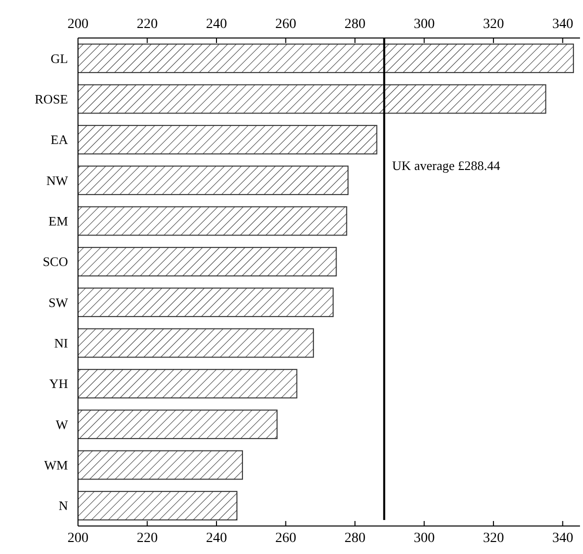 This screenshot has height=554, width=583. I want to click on y-tick-label: GL, so click(59, 58).